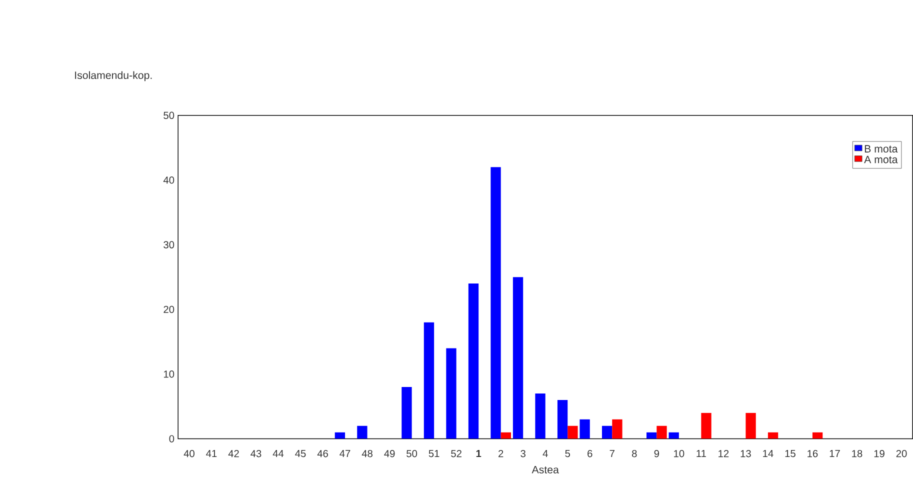 The image size is (913, 499). I want to click on legend-label: B mota, so click(881, 149).